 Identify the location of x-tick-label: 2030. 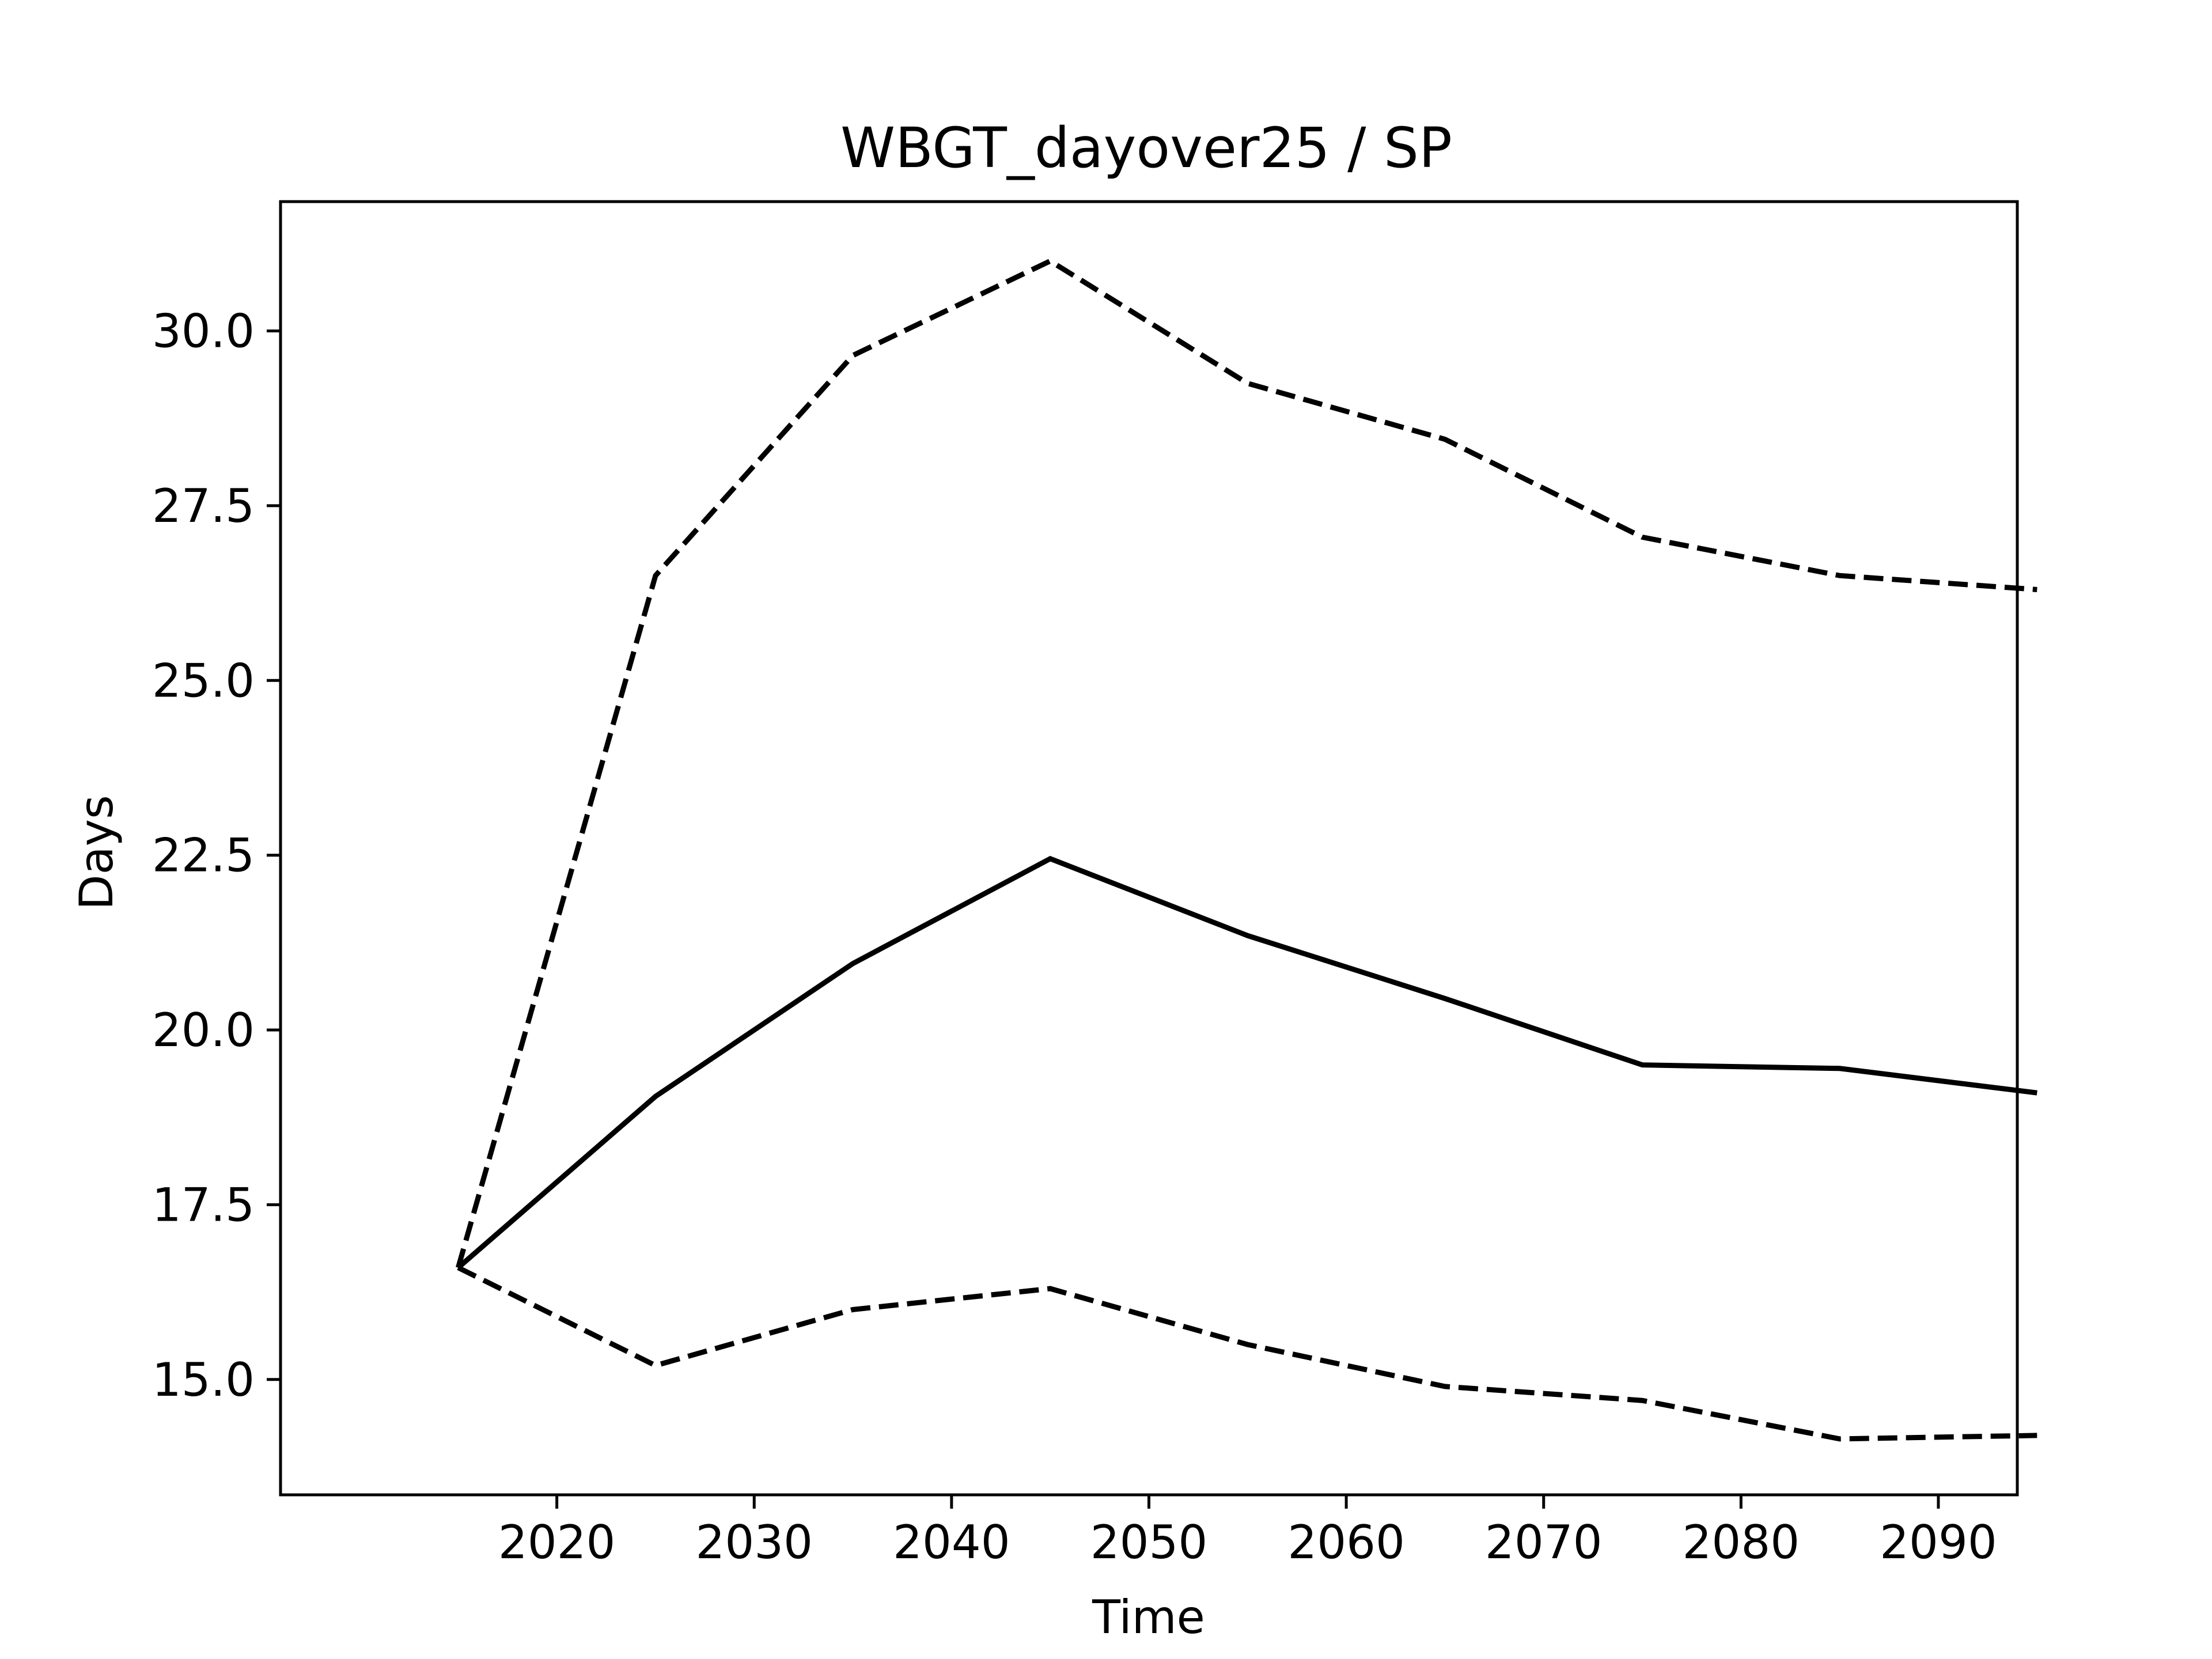
(754, 1542).